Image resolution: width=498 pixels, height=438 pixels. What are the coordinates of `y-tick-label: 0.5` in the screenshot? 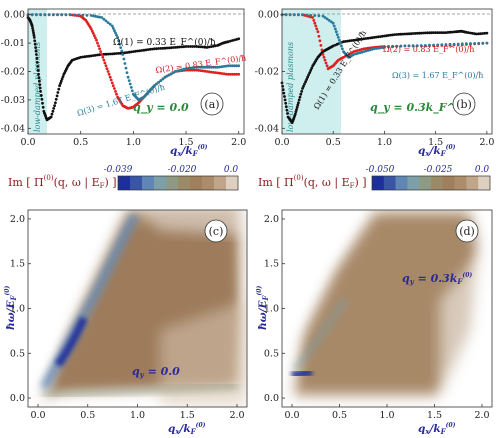 It's located at (17, 353).